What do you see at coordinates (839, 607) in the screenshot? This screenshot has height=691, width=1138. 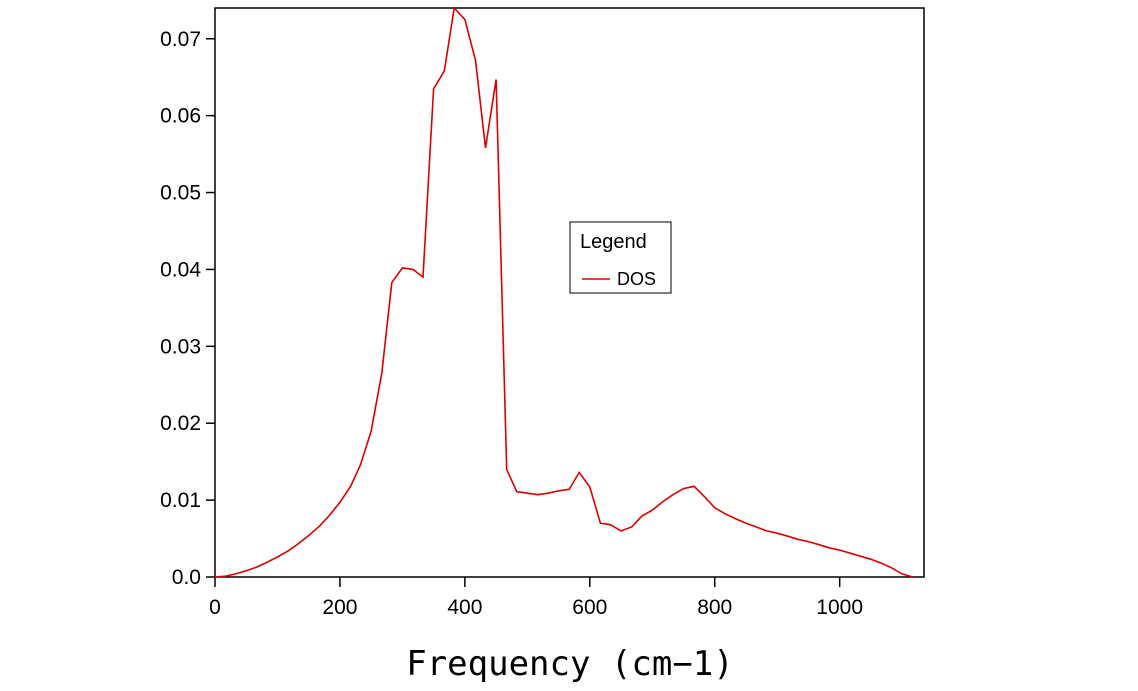 I see `x-tick-label: 1000` at bounding box center [839, 607].